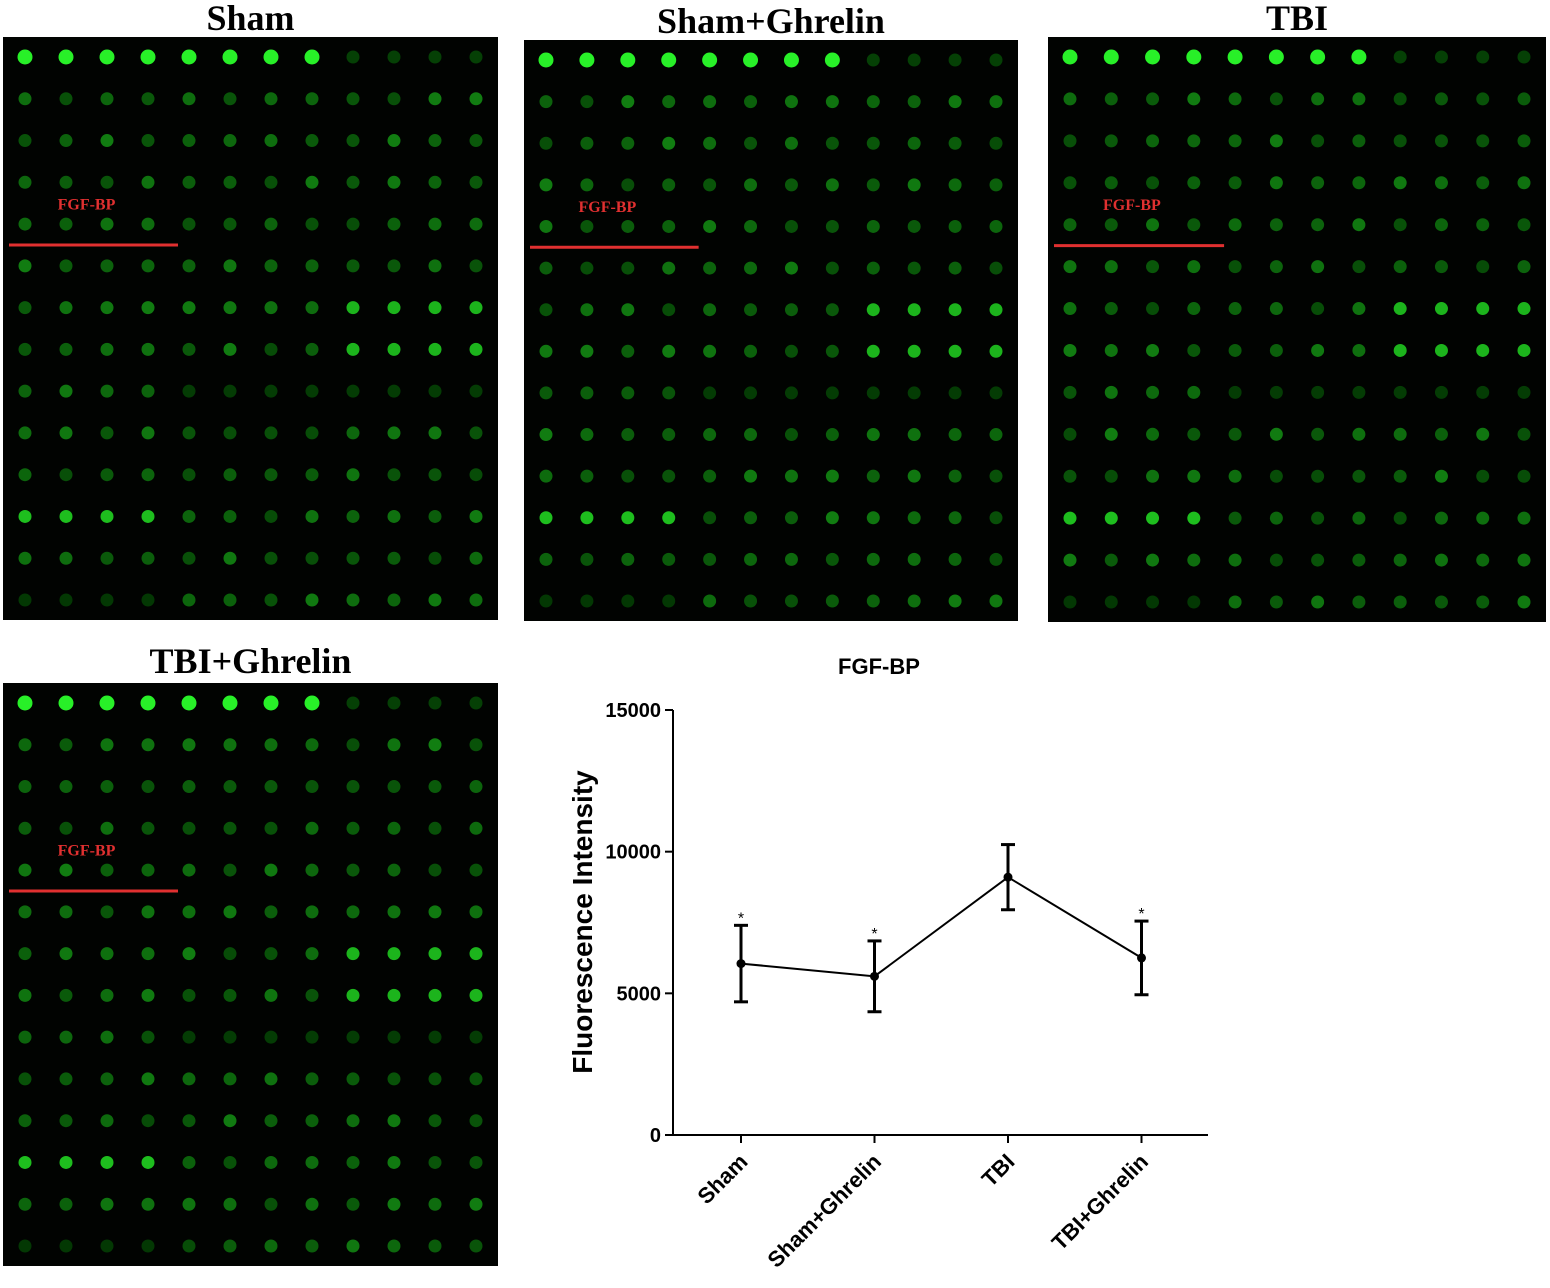 This screenshot has width=1550, height=1288. What do you see at coordinates (879, 666) in the screenshot?
I see `chart-title: FGF-BP` at bounding box center [879, 666].